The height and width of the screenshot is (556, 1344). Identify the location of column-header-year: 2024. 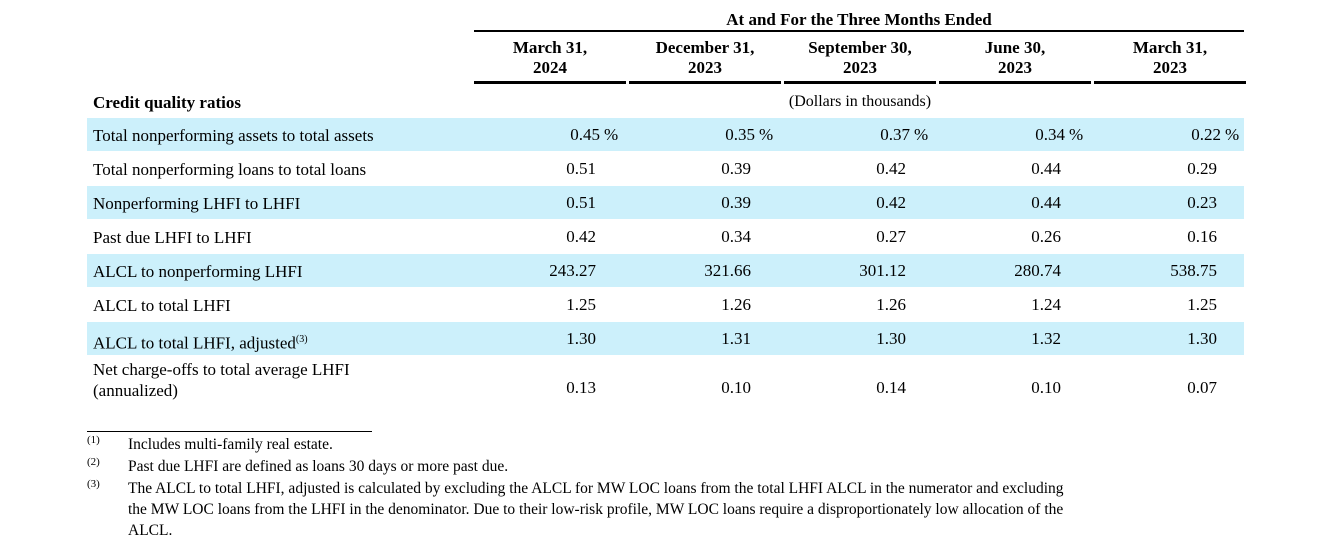
(550, 67).